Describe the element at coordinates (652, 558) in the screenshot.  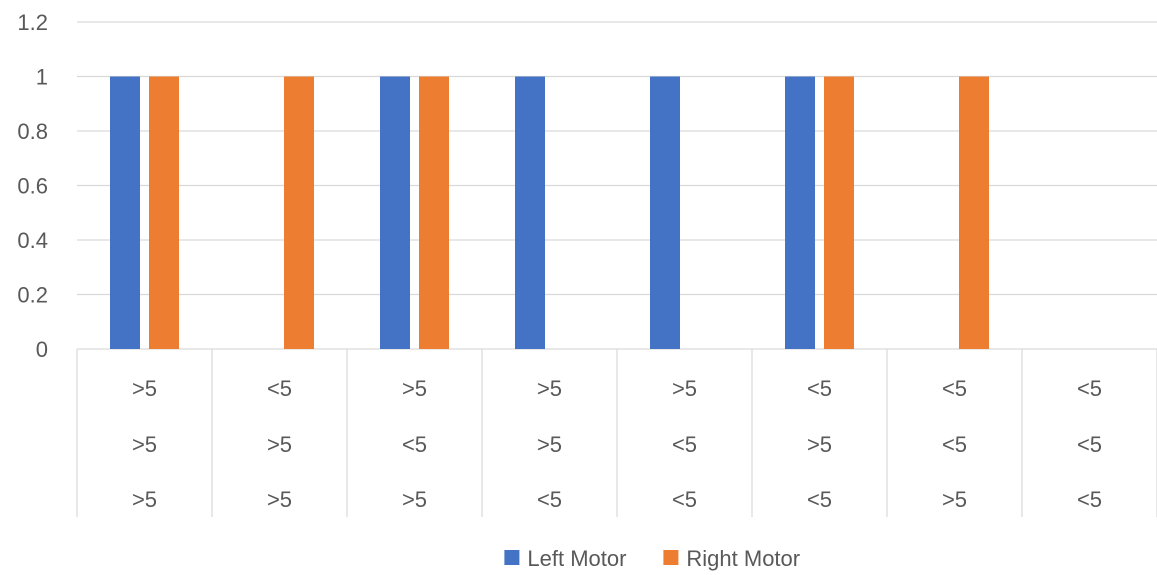
I see `legend: Left Motor Right Motor` at that location.